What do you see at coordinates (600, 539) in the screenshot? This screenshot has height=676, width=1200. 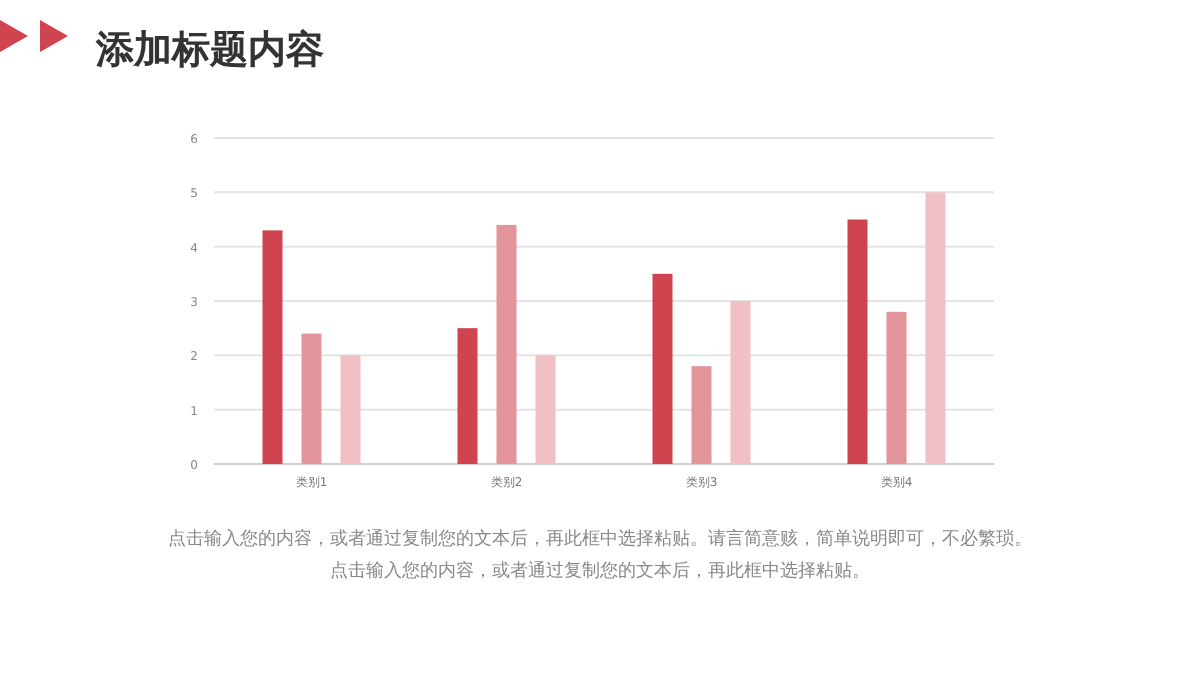 I see `text: 点击输入您的内容，或者通过复制您的文本后，再此框中选择粘贴。请言简意赅，简单说明即可，不必繁琐。` at bounding box center [600, 539].